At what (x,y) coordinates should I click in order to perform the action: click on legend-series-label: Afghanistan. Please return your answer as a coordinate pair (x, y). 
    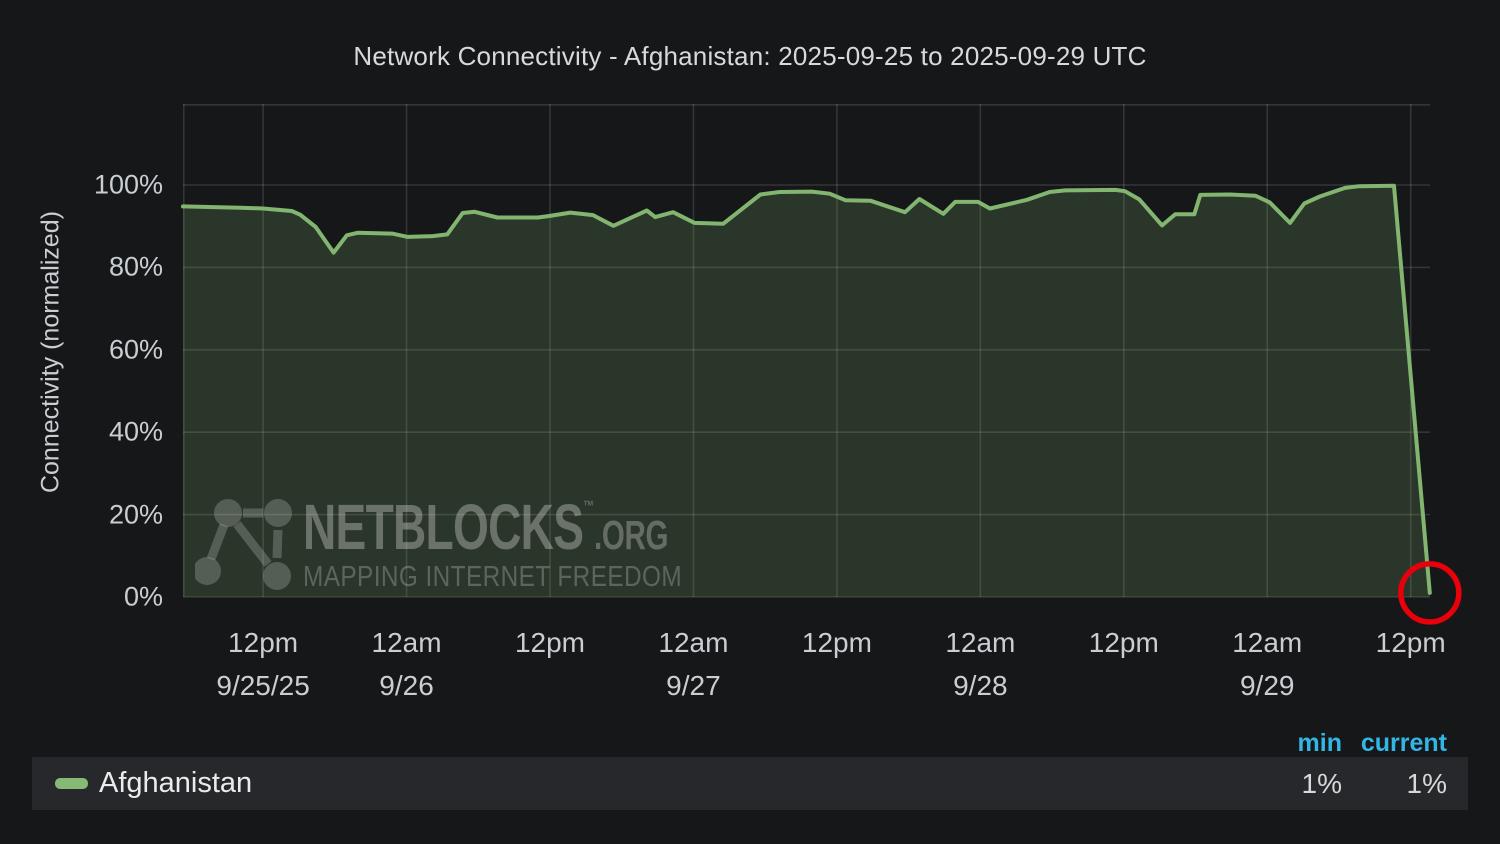
    Looking at the image, I should click on (176, 783).